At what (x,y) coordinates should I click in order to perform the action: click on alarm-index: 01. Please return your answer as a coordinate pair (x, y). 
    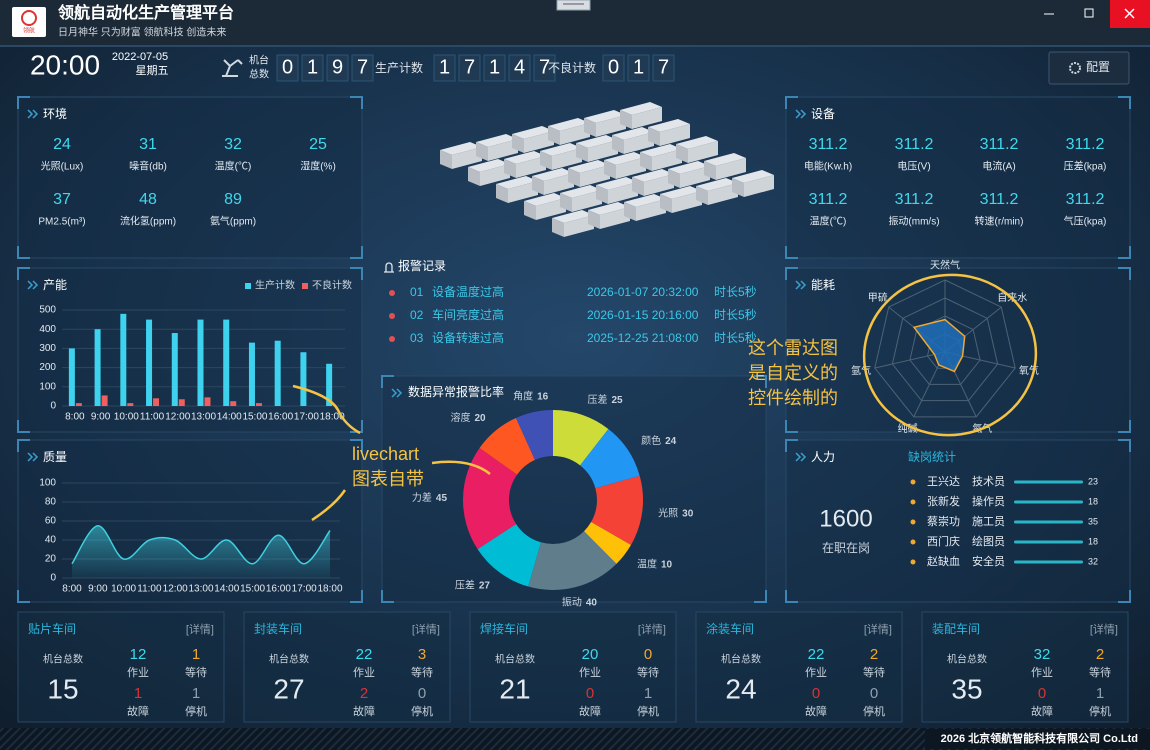
    Looking at the image, I should click on (417, 292).